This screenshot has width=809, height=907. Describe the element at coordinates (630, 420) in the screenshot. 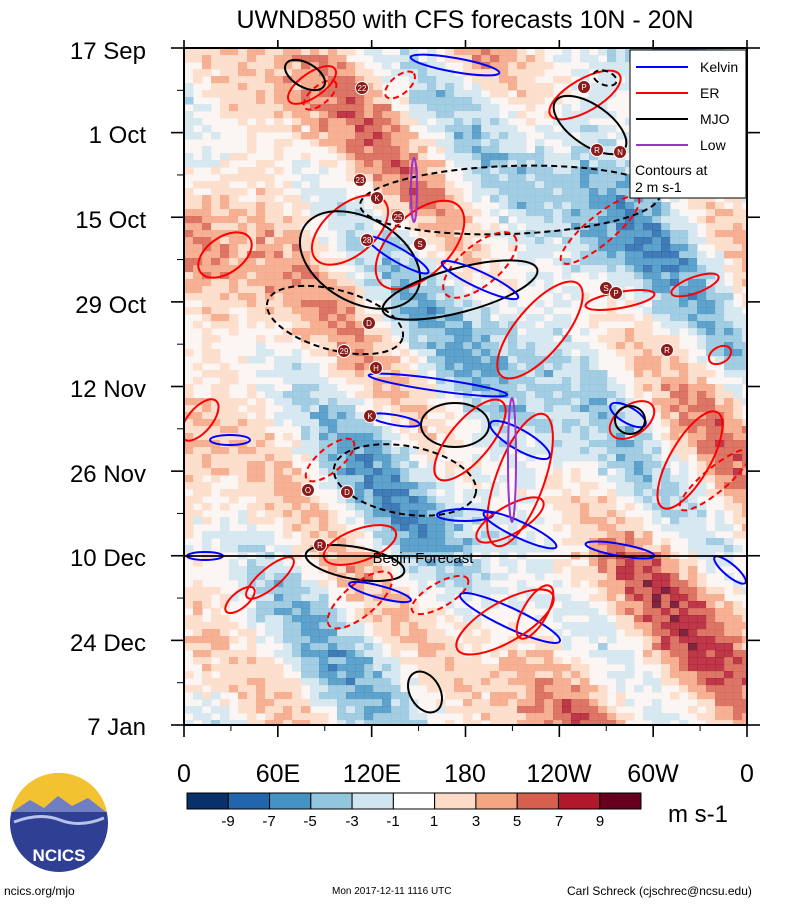

I see `contour-ellipse` at that location.